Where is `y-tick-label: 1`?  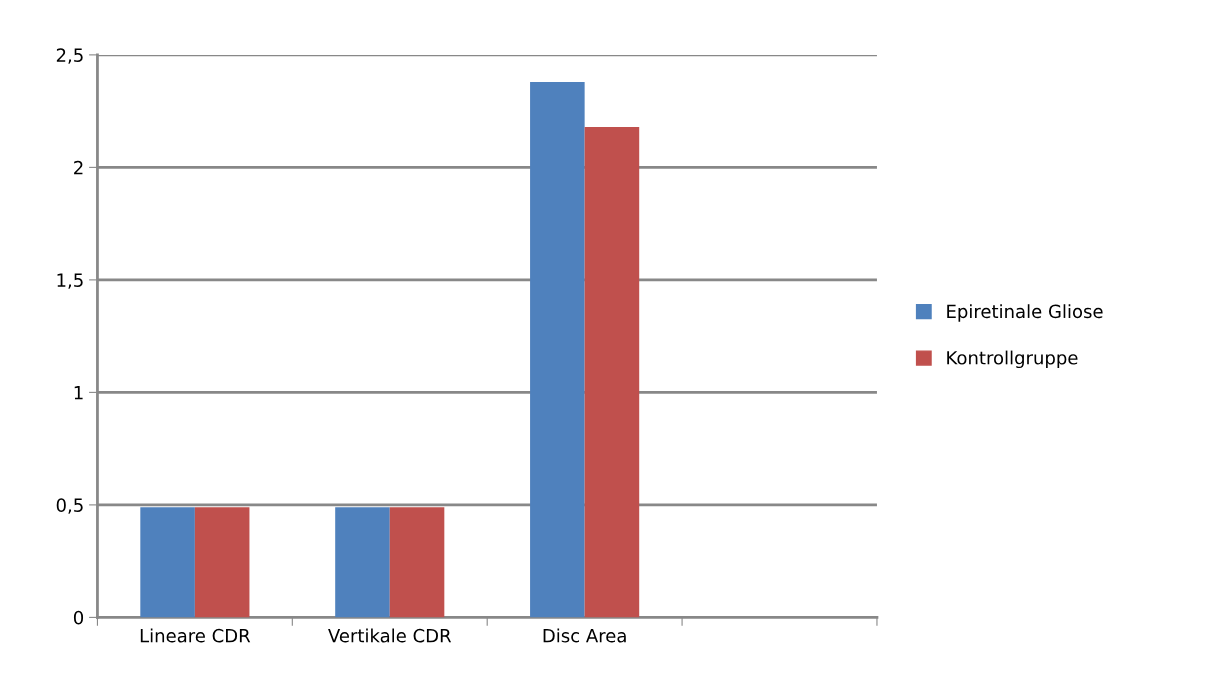
y-tick-label: 1 is located at coordinates (78, 393).